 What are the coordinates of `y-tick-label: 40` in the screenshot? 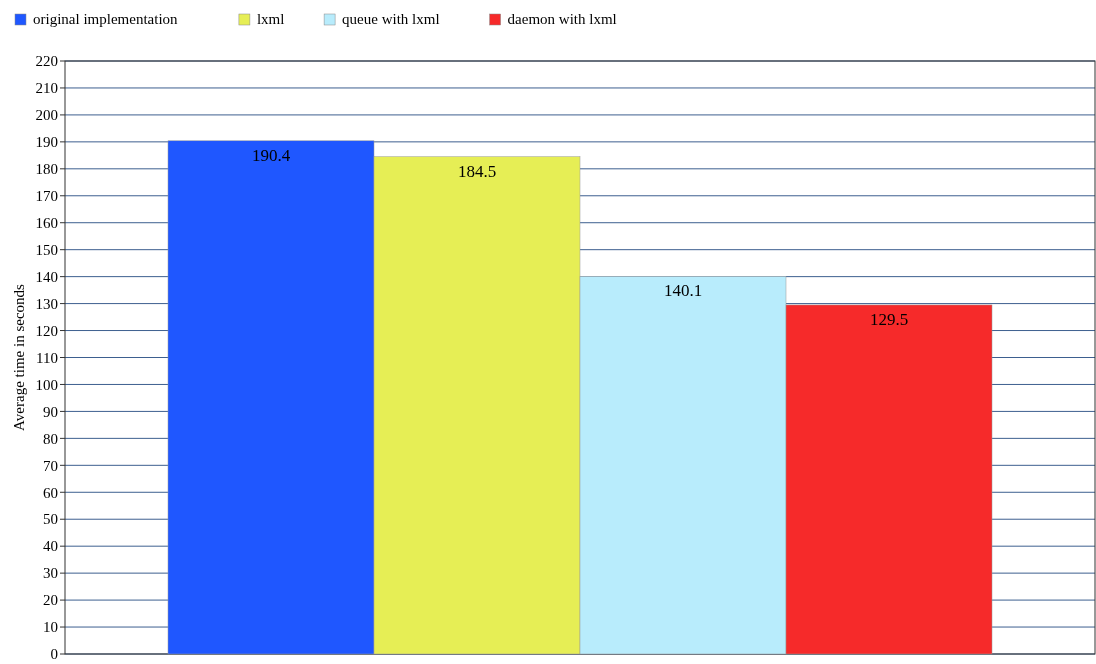 It's located at (50, 546).